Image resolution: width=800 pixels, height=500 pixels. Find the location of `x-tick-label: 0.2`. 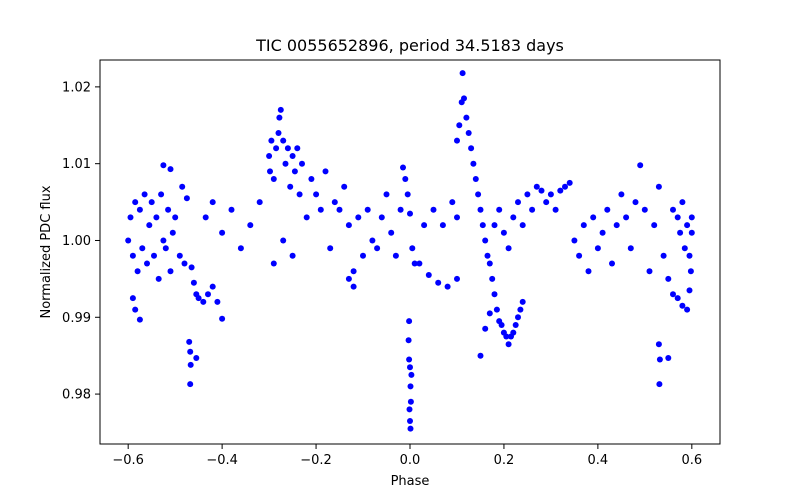

x-tick-label: 0.2 is located at coordinates (504, 460).